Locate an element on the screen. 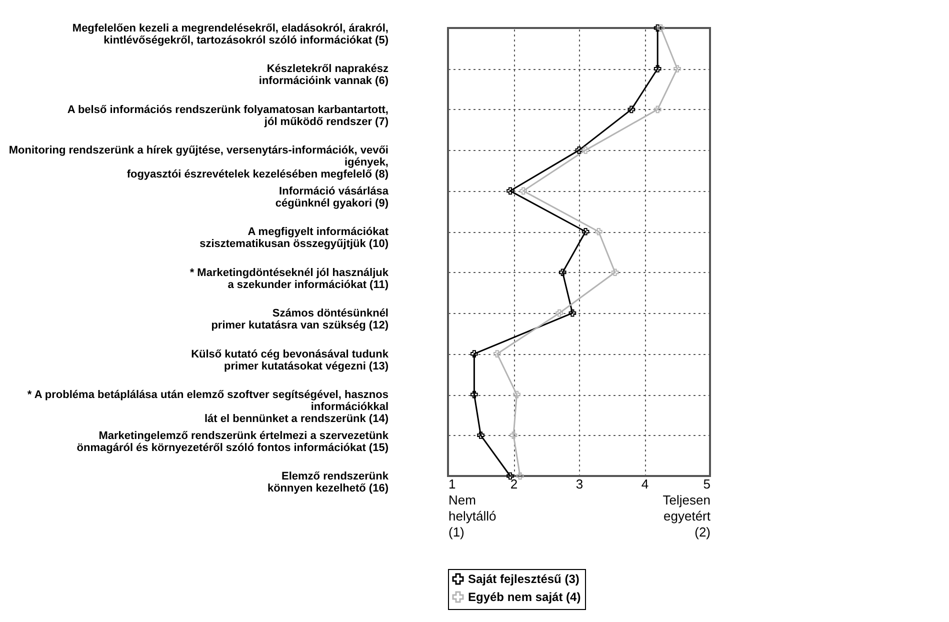 The width and height of the screenshot is (949, 622). y-tick-label: Információ vásárlása cégünknél gyakori (9) is located at coordinates (332, 197).